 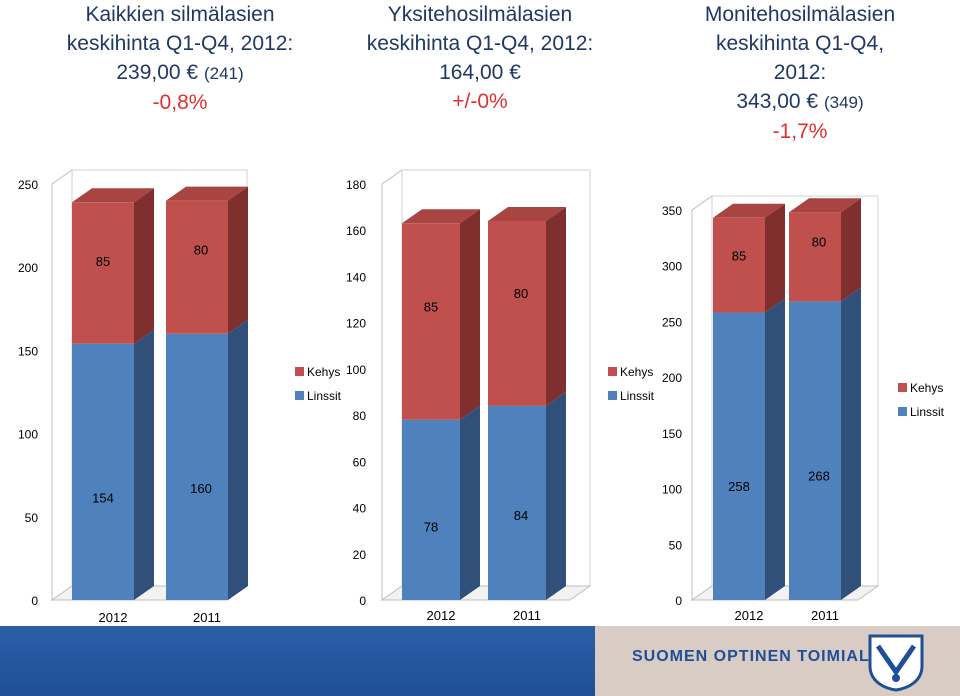 What do you see at coordinates (480, 101) in the screenshot?
I see `heading-change: +/-0%` at bounding box center [480, 101].